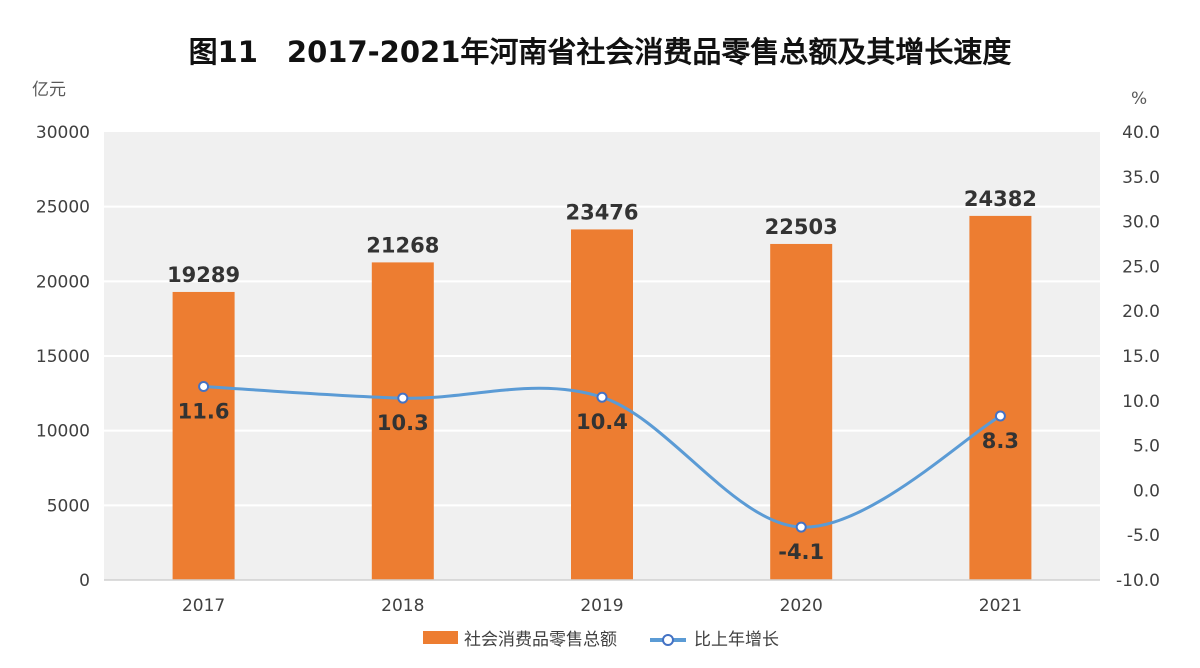 The height and width of the screenshot is (668, 1200). What do you see at coordinates (204, 411) in the screenshot?
I see `growth-data-label: 11.6` at bounding box center [204, 411].